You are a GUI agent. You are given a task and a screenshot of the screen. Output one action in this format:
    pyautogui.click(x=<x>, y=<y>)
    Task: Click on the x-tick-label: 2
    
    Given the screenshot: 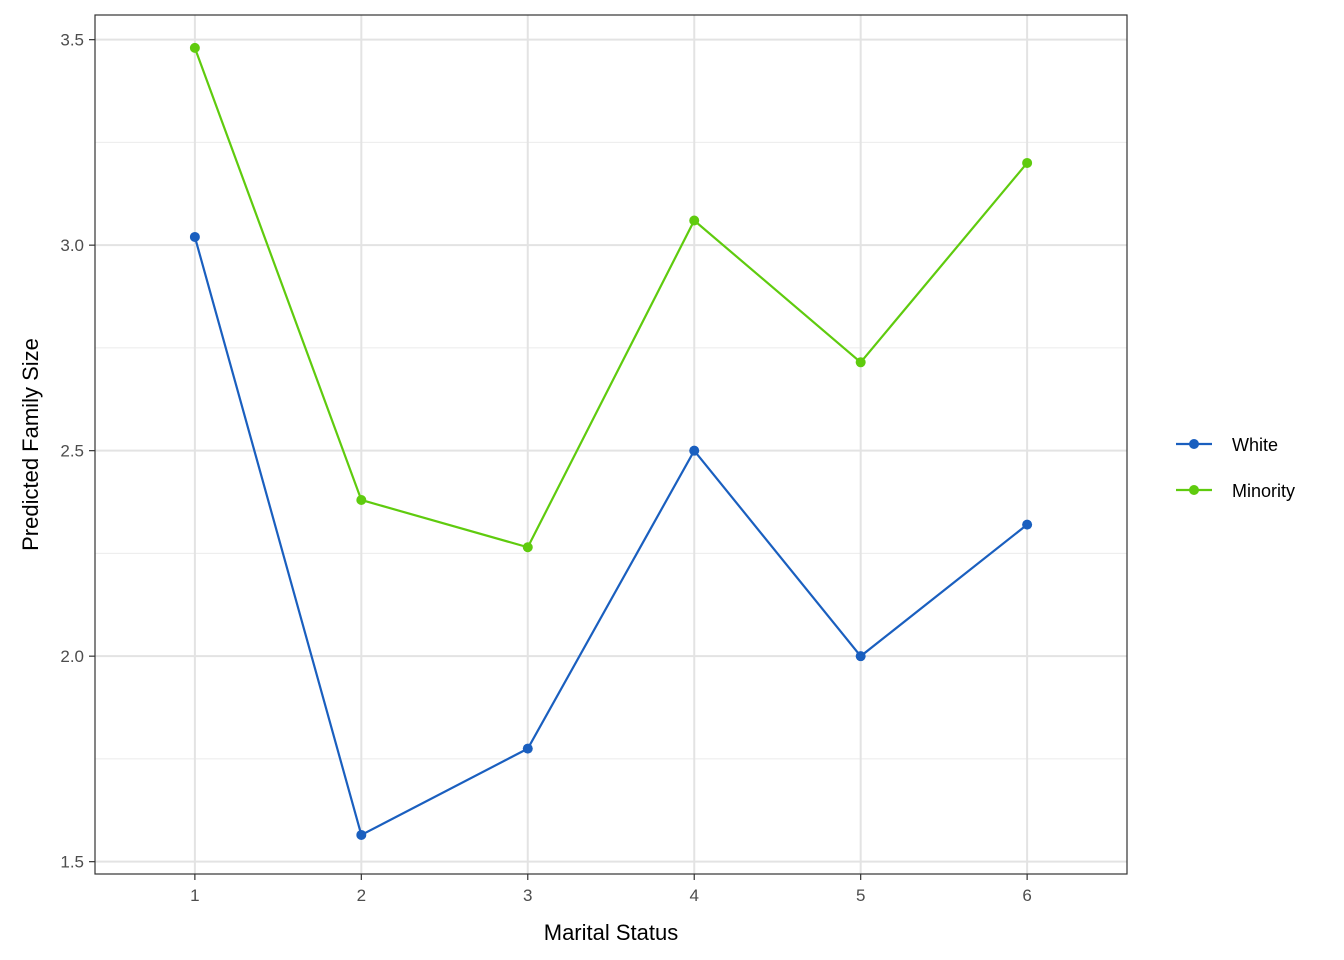 What is the action you would take?
    pyautogui.click(x=361, y=895)
    